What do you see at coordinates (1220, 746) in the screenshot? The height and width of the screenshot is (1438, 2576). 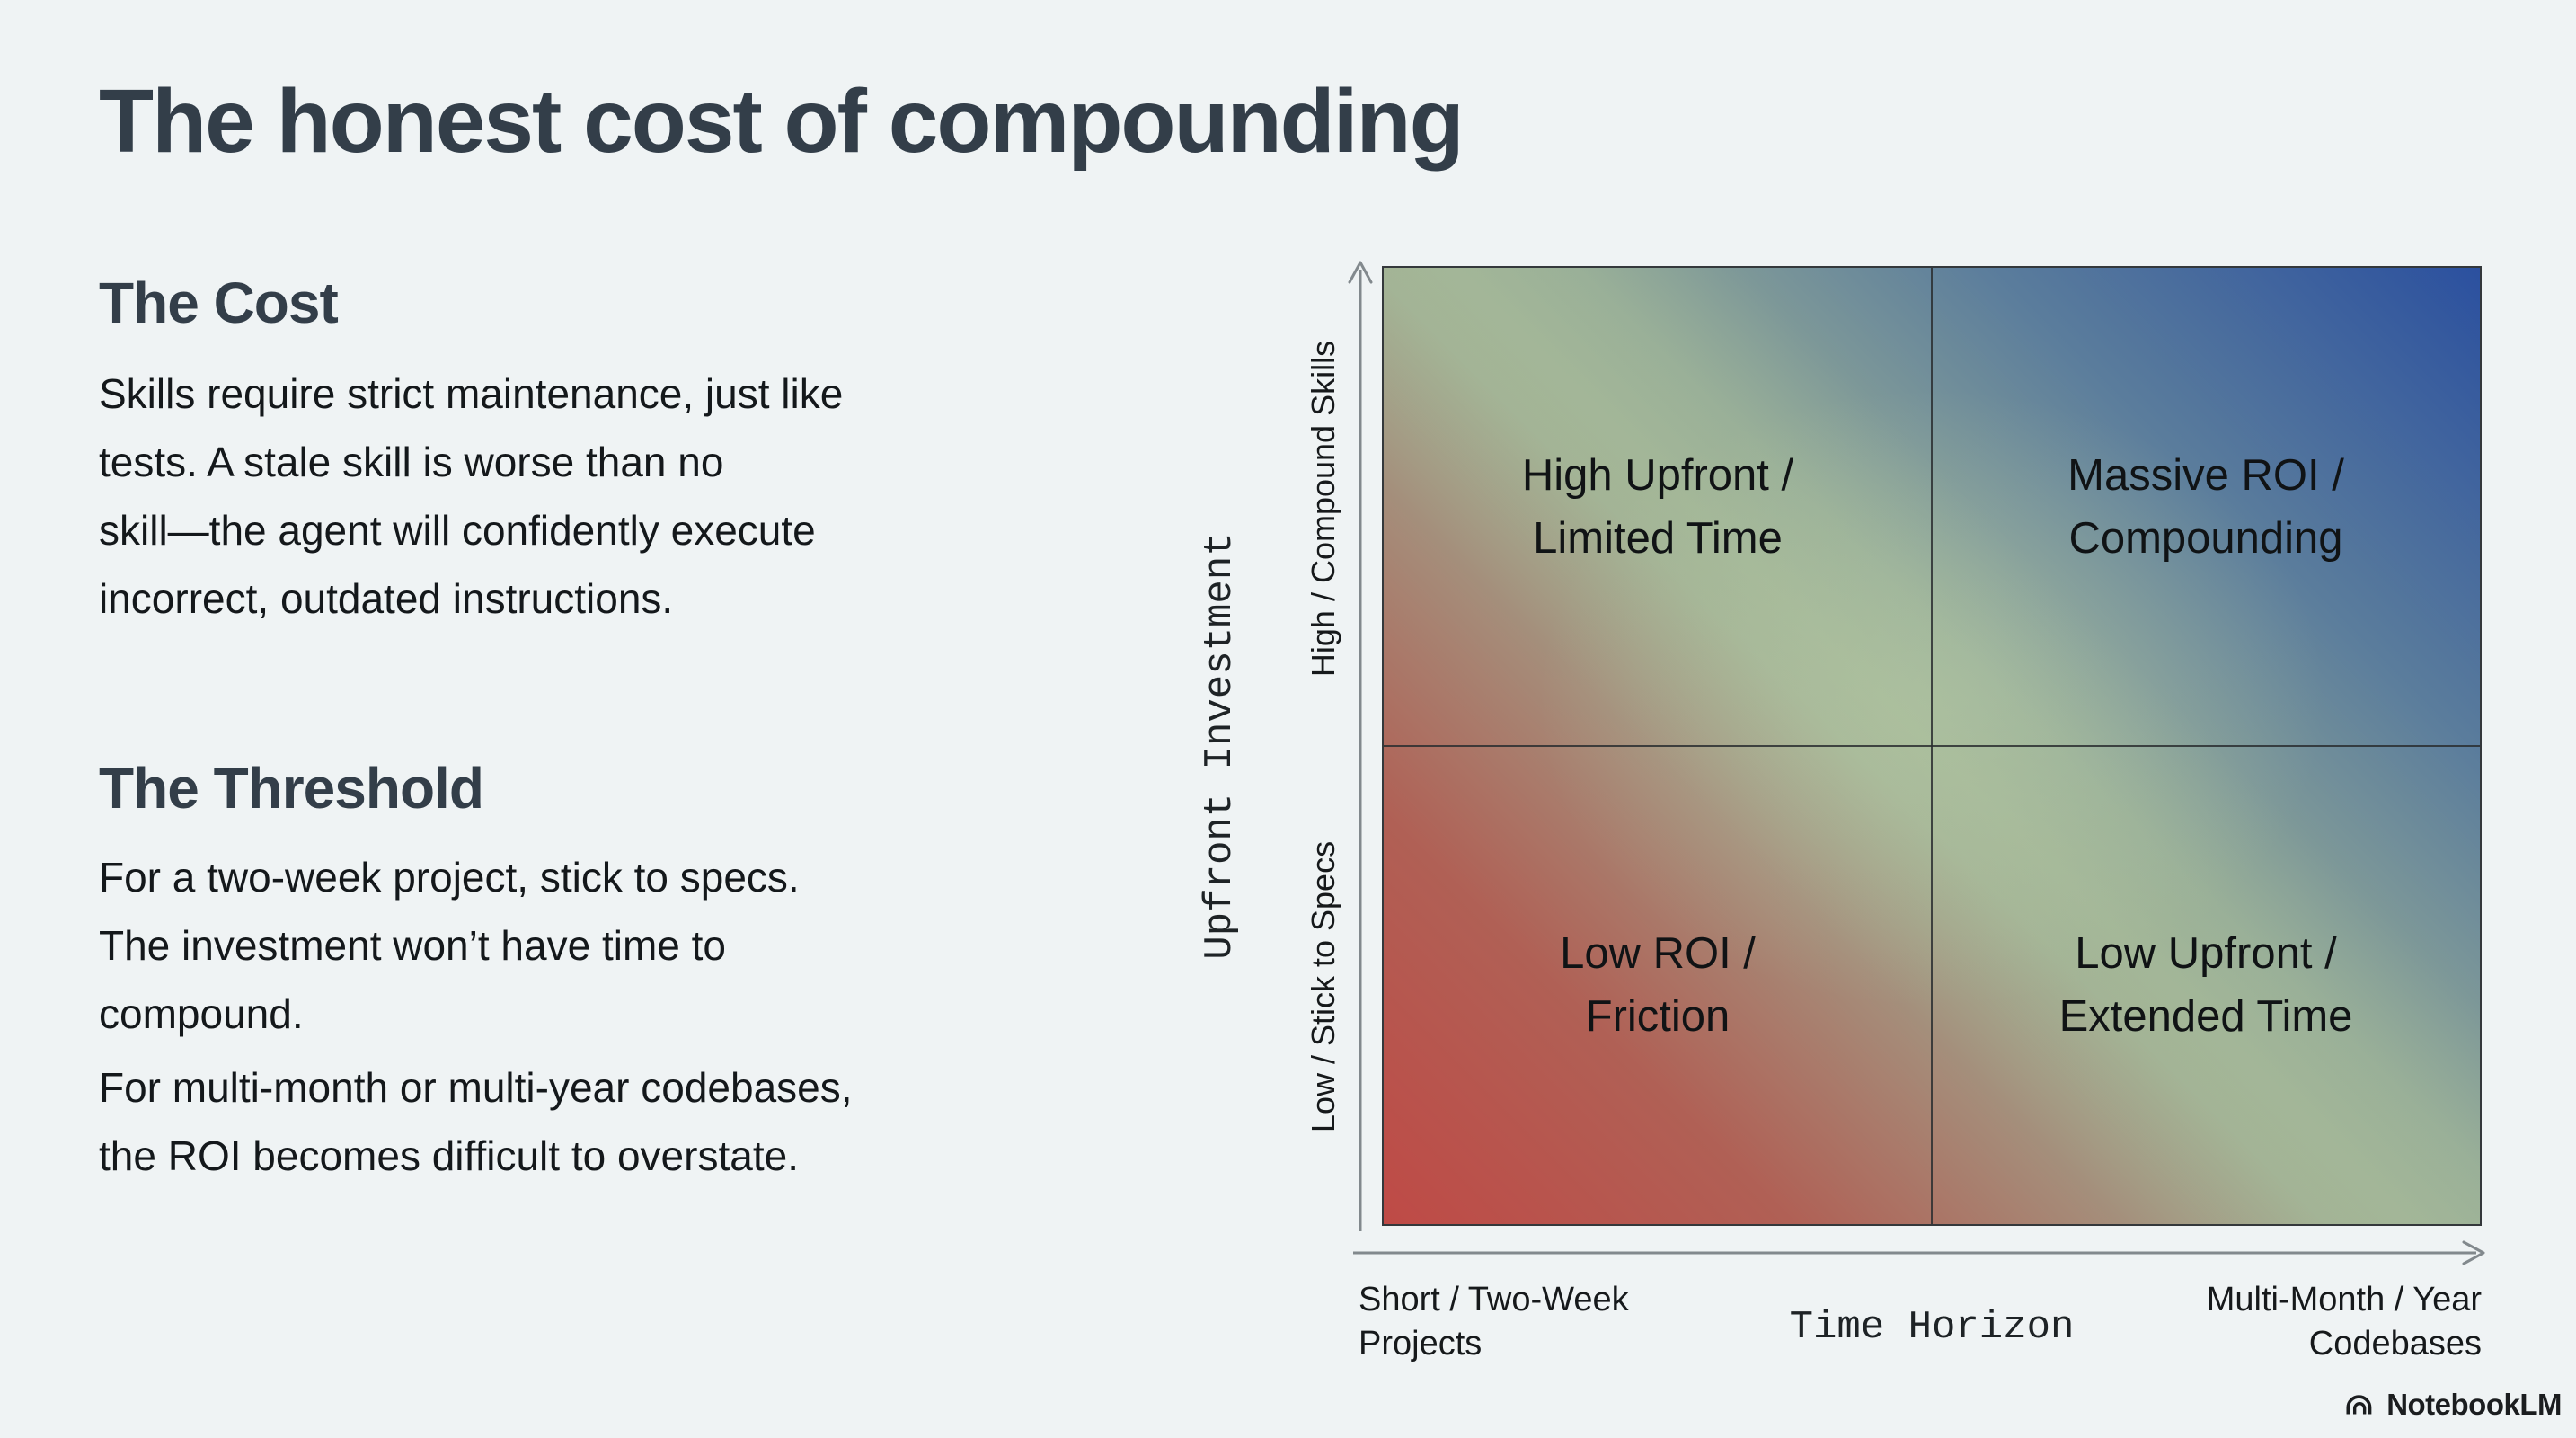 I see `y-axis-title: Upfront Investment` at bounding box center [1220, 746].